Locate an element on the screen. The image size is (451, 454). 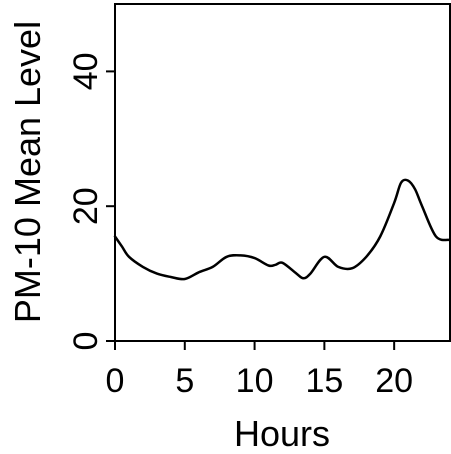
x-axis: 0 5 10 15 20 is located at coordinates (259, 370).